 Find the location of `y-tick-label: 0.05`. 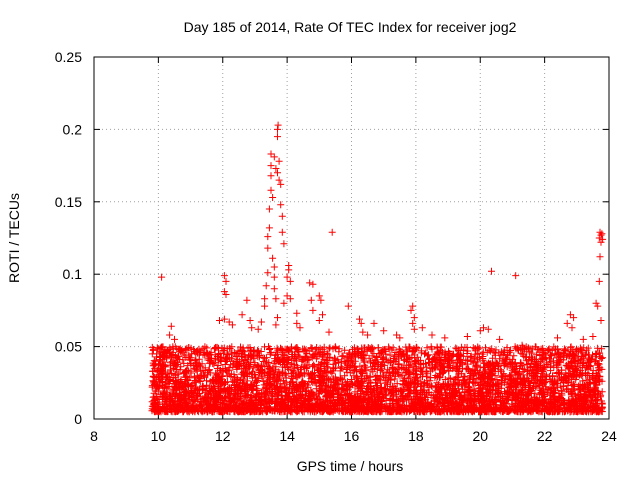

y-tick-label: 0.05 is located at coordinates (68, 347).